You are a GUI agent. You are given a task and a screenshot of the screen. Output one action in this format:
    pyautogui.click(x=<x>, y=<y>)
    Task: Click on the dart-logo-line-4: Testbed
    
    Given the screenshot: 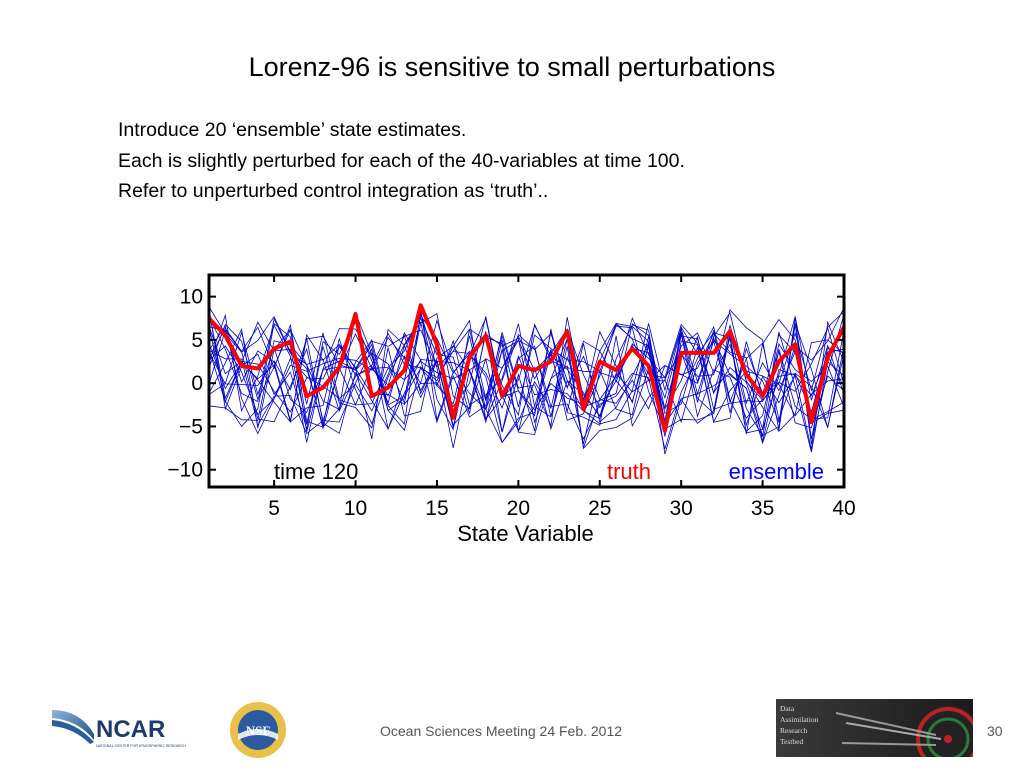 What is the action you would take?
    pyautogui.click(x=791, y=741)
    